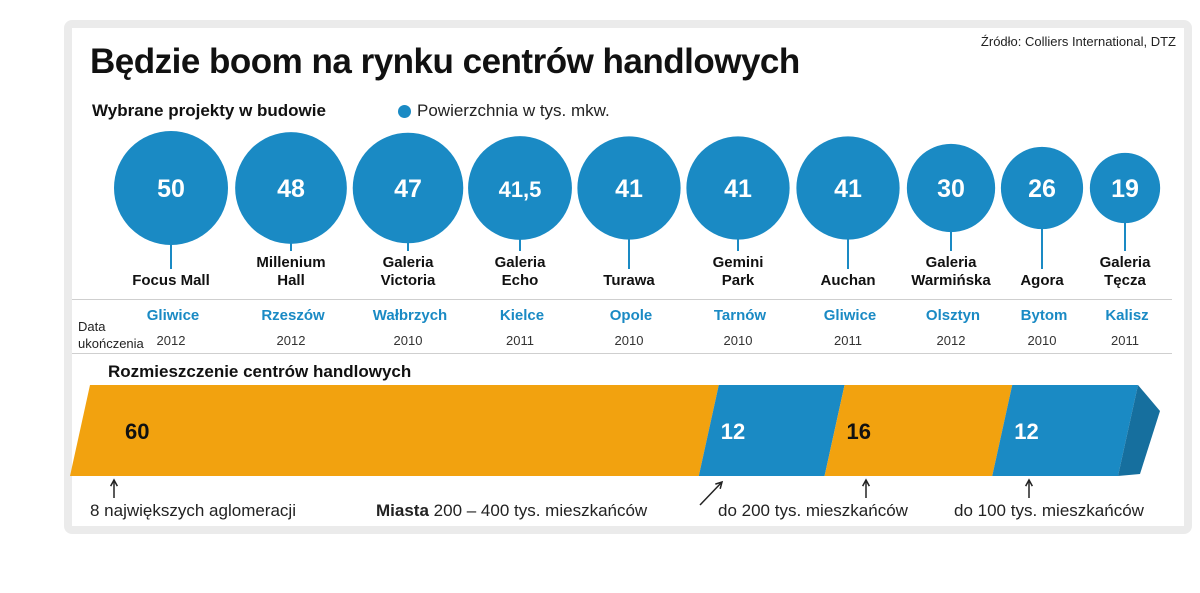 The height and width of the screenshot is (593, 1200). I want to click on segment-caption-text: do 200 tys. mieszkańców, so click(813, 510).